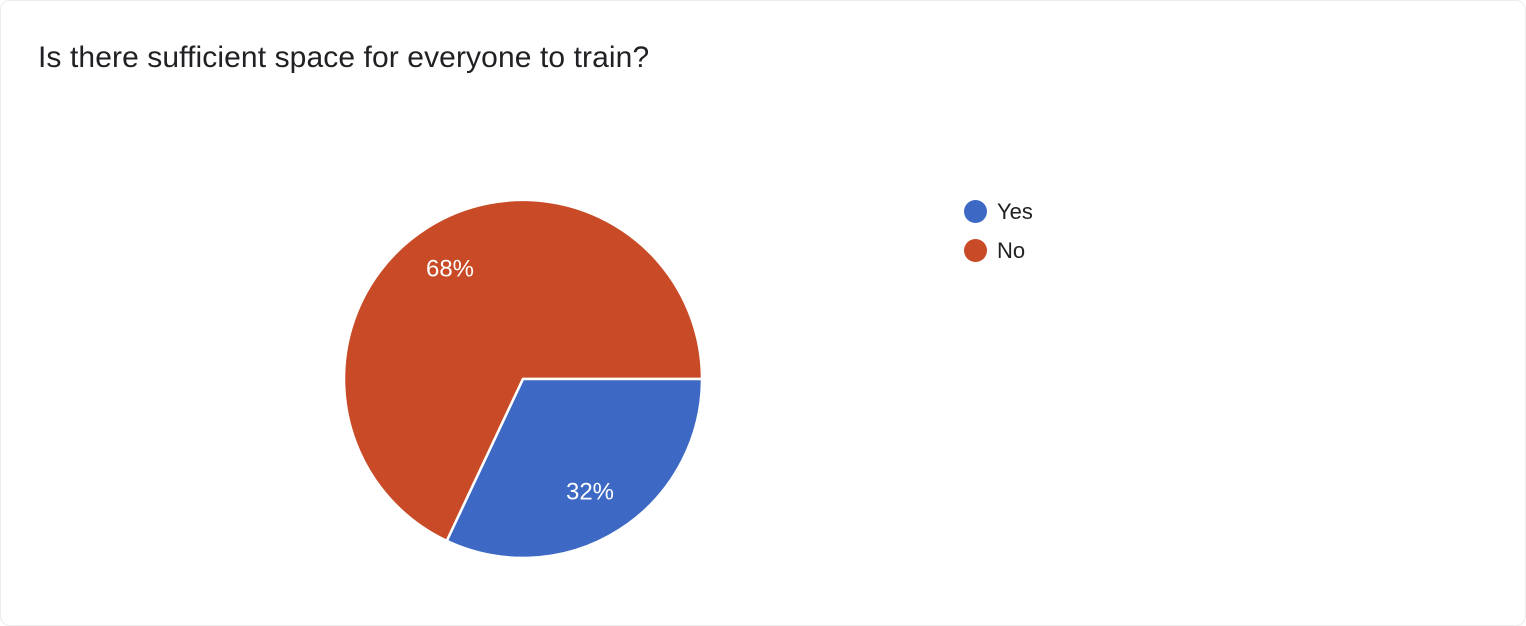 This screenshot has height=626, width=1526. Describe the element at coordinates (1011, 250) in the screenshot. I see `legend-label-no: No` at that location.